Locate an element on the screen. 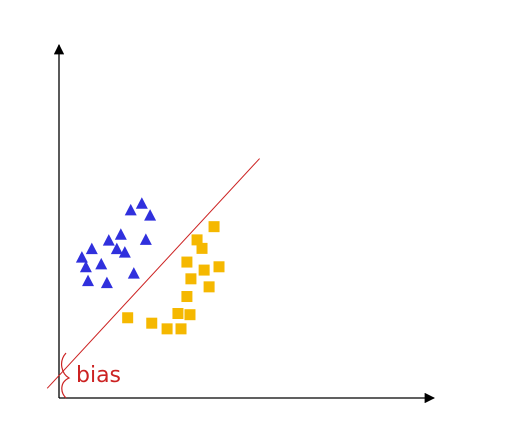  bias-brace is located at coordinates (65, 375).